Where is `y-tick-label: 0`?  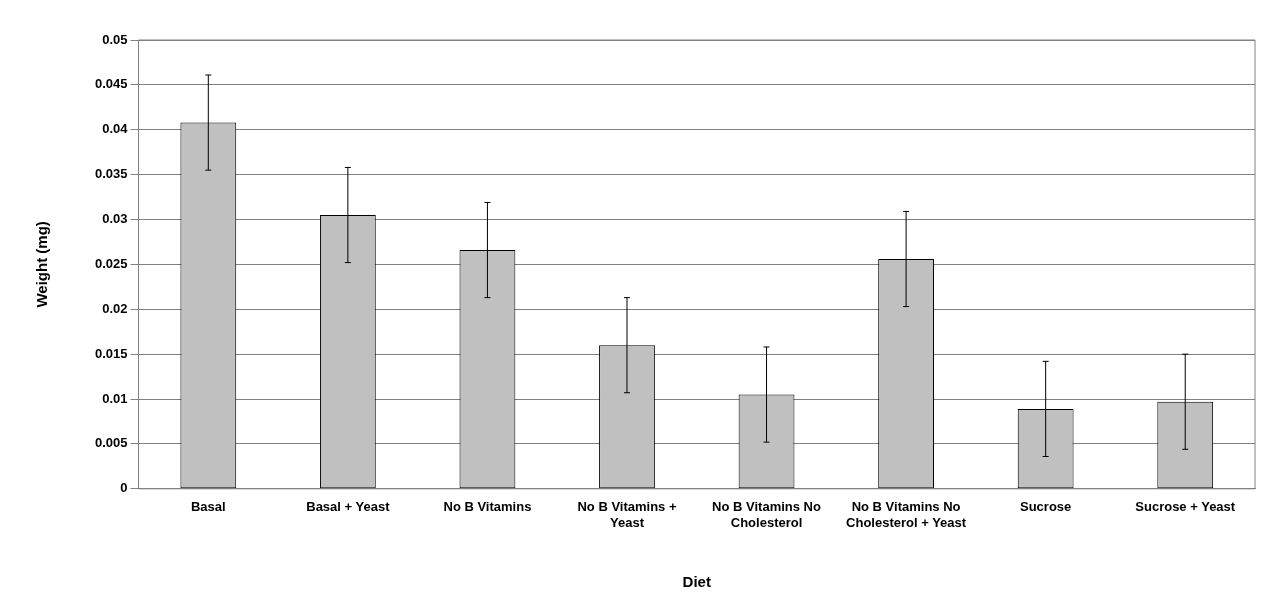 y-tick-label: 0 is located at coordinates (124, 488).